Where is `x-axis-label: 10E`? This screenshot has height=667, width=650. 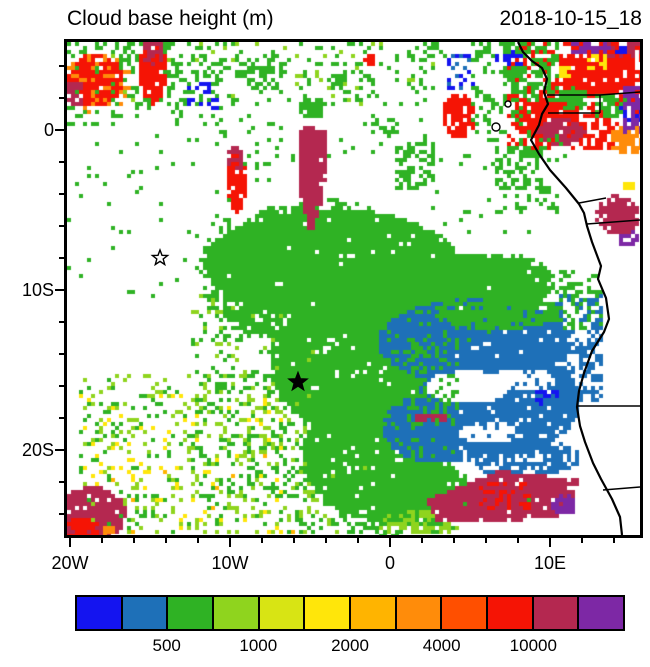 x-axis-label: 10E is located at coordinates (550, 563).